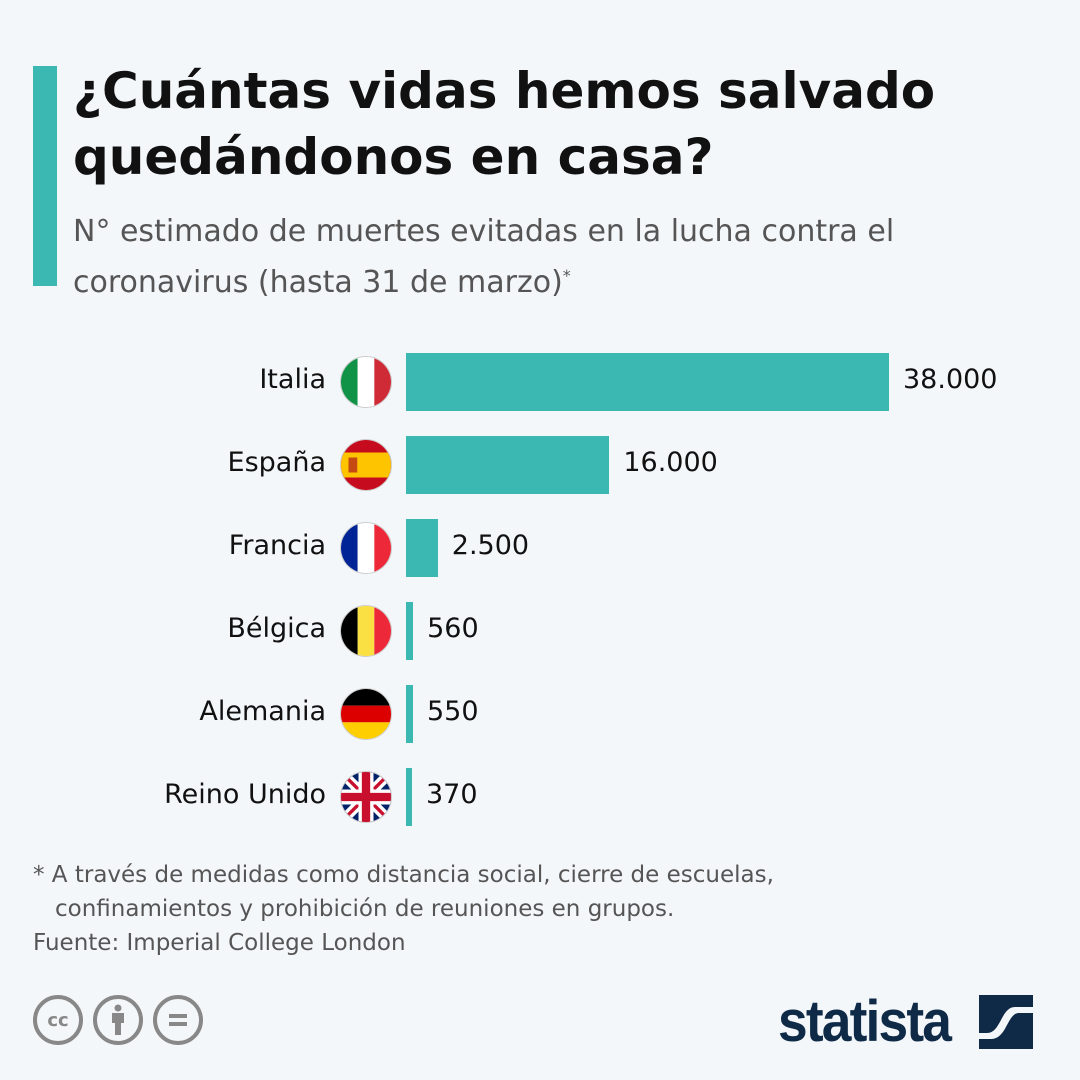  What do you see at coordinates (292, 379) in the screenshot?
I see `category-label: Italia` at bounding box center [292, 379].